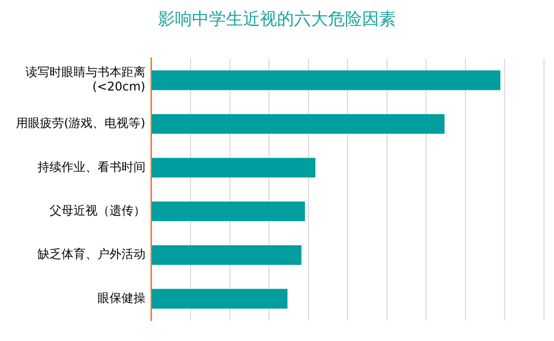  I want to click on y-tick-label: 父母近视（遗传）, so click(97, 210).